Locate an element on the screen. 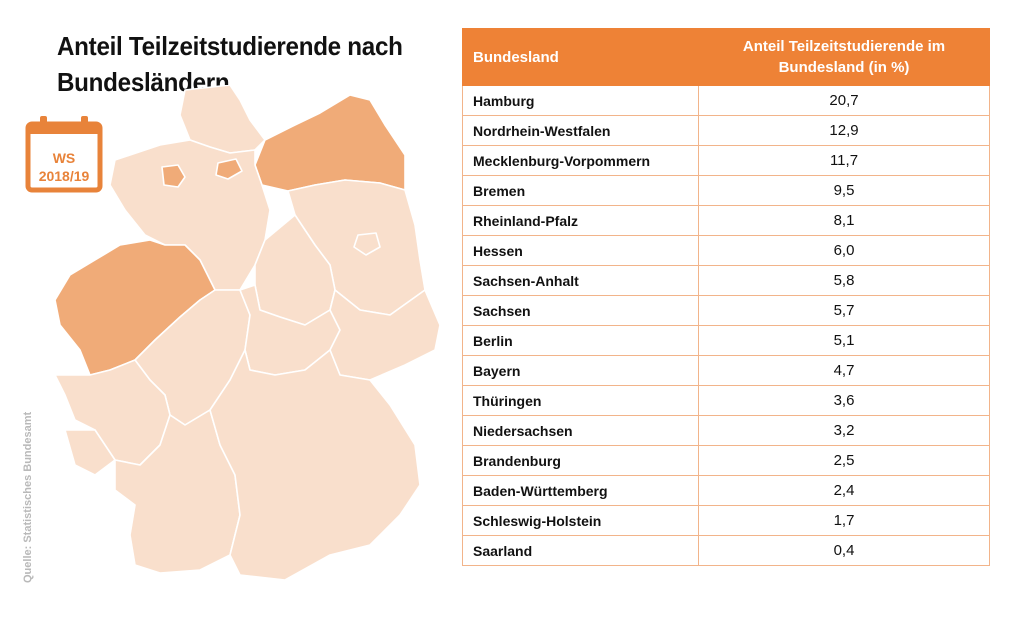 The height and width of the screenshot is (618, 1024). table-row: Hessen 6,0 is located at coordinates (726, 250).